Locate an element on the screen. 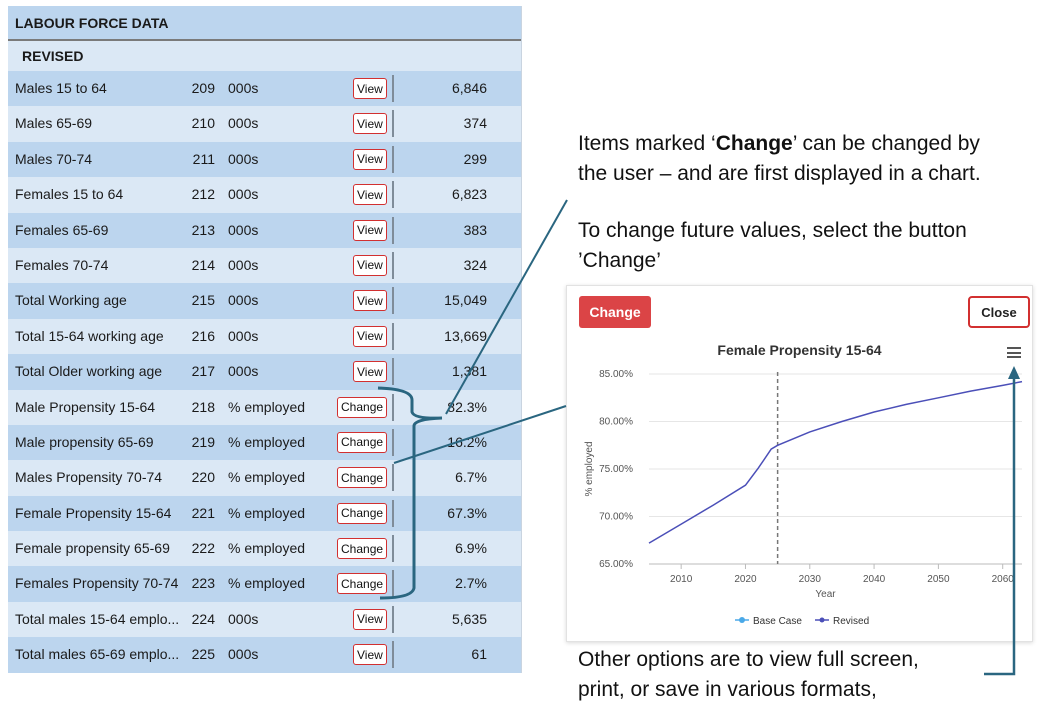 The width and height of the screenshot is (1047, 718). row-label: Males 65-69 is located at coordinates (54, 123).